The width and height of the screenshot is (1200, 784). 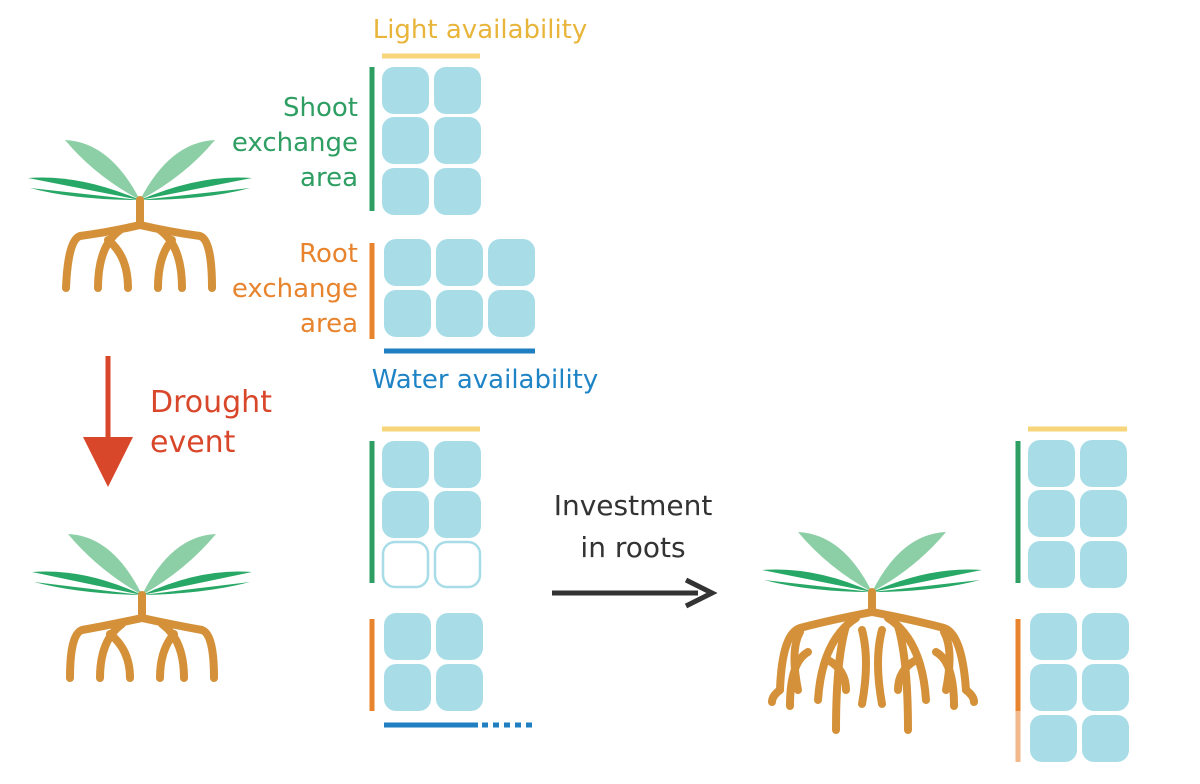 What do you see at coordinates (872, 562) in the screenshot?
I see `plant-right-leaves` at bounding box center [872, 562].